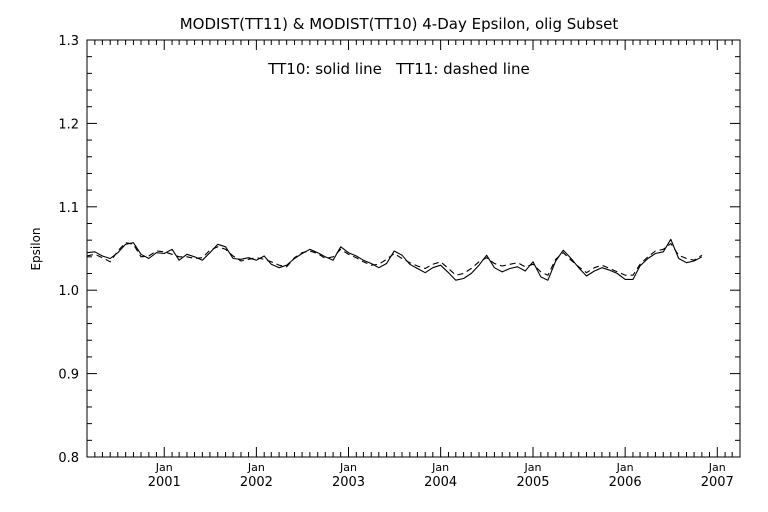 This screenshot has height=512, width=768. What do you see at coordinates (440, 482) in the screenshot?
I see `x-tick-year-label: 2004` at bounding box center [440, 482].